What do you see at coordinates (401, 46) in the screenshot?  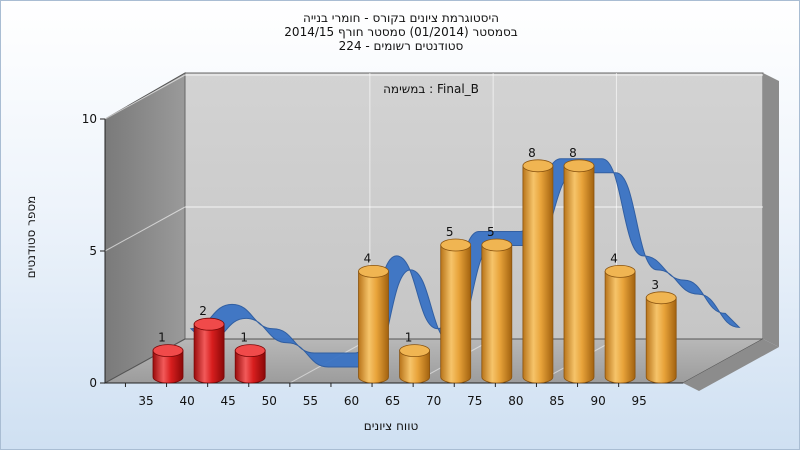 I see `chart-title-line-3: 224 - סטודנטים רשומים` at bounding box center [401, 46].